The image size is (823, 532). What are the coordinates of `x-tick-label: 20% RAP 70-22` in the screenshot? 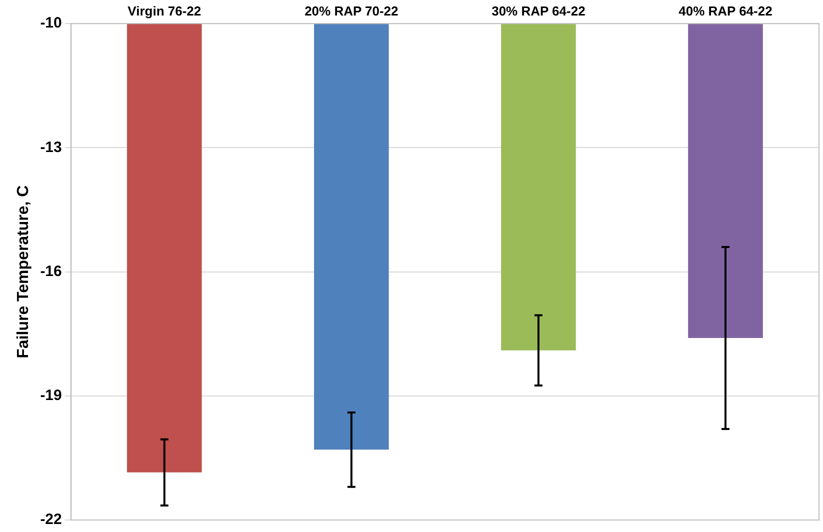 It's located at (351, 10).